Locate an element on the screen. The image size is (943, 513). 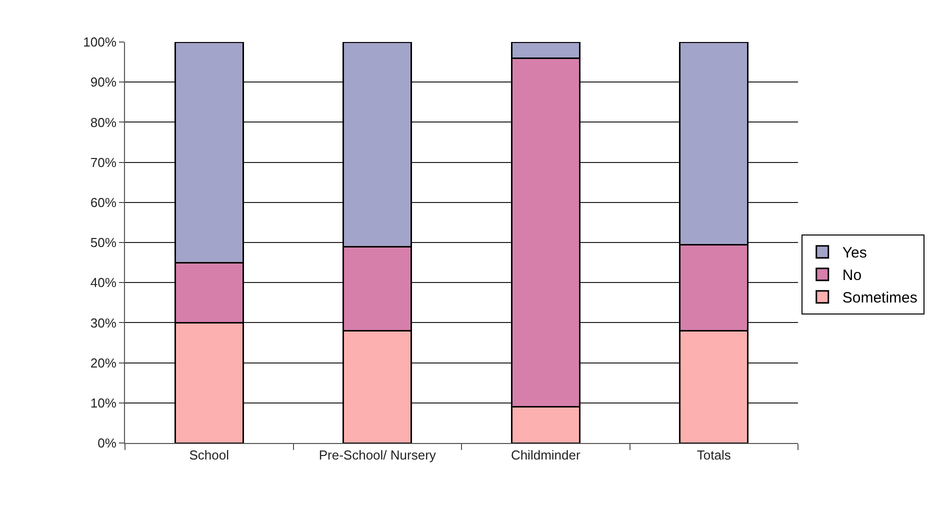
x-tick-label: School is located at coordinates (209, 455).